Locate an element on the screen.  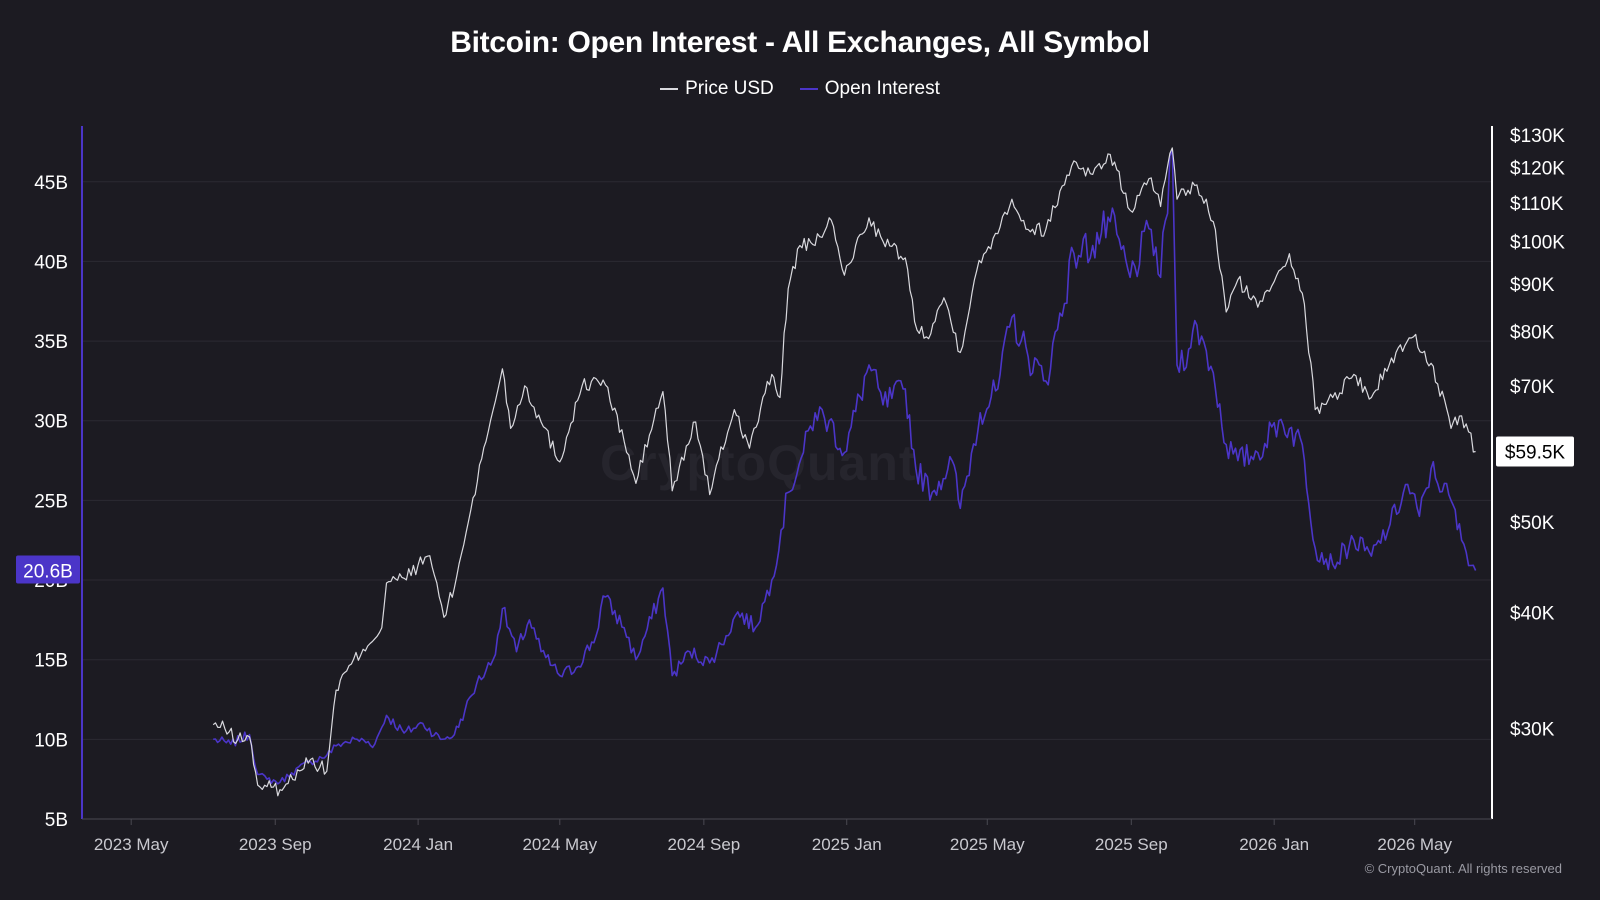
right-tick-label-$80K: $80K is located at coordinates (1532, 333).